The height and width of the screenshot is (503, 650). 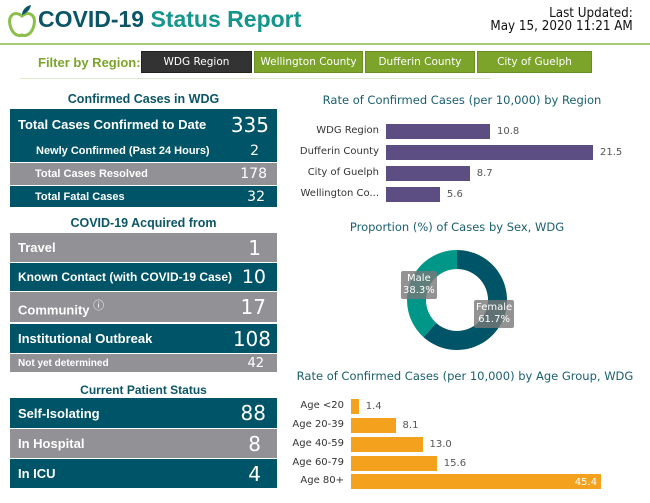 What do you see at coordinates (454, 194) in the screenshot?
I see `bar-value-label: 5.6` at bounding box center [454, 194].